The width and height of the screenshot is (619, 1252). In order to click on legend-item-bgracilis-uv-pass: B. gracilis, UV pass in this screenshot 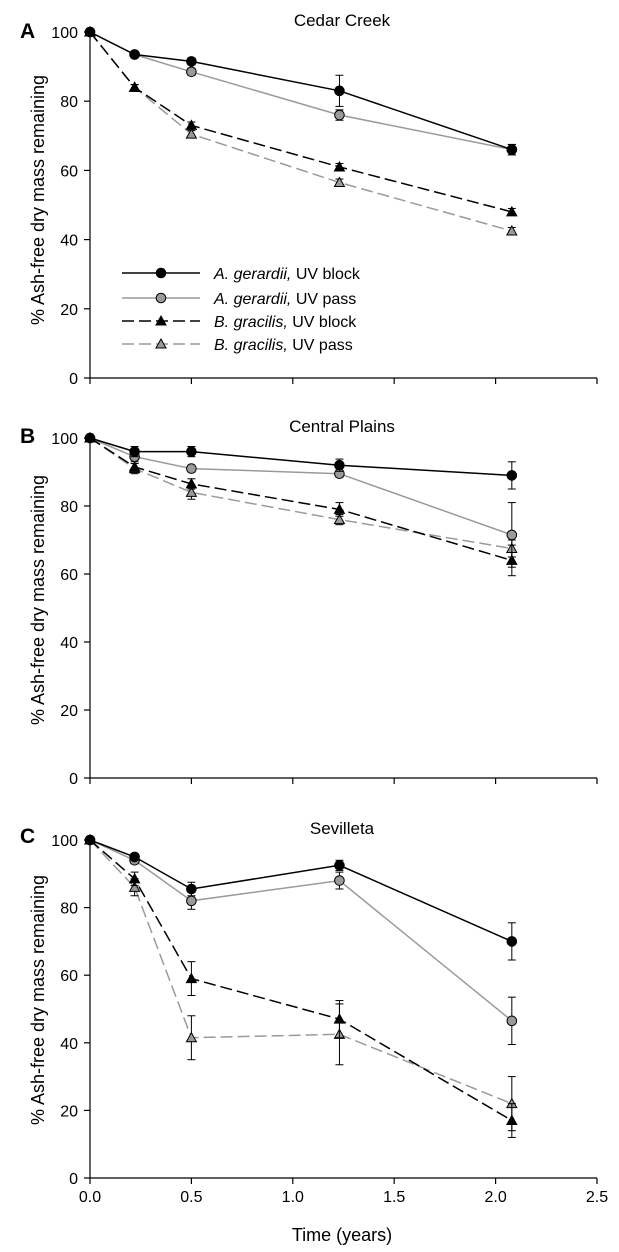, I will do `click(237, 345)`.